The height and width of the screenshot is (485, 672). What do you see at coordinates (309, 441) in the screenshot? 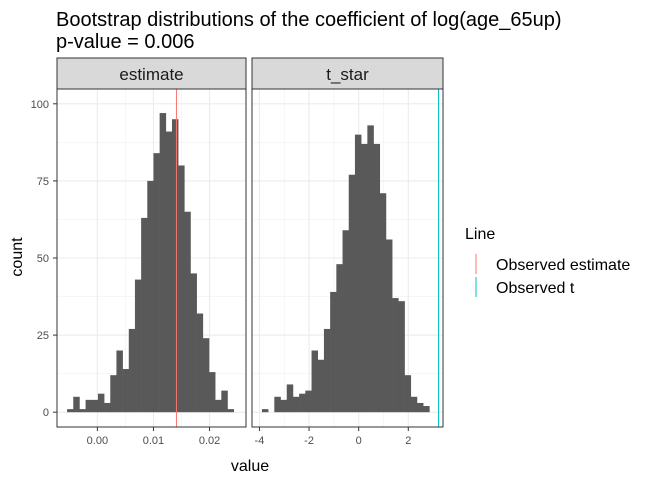
I see `x-tick-label: -2` at bounding box center [309, 441].